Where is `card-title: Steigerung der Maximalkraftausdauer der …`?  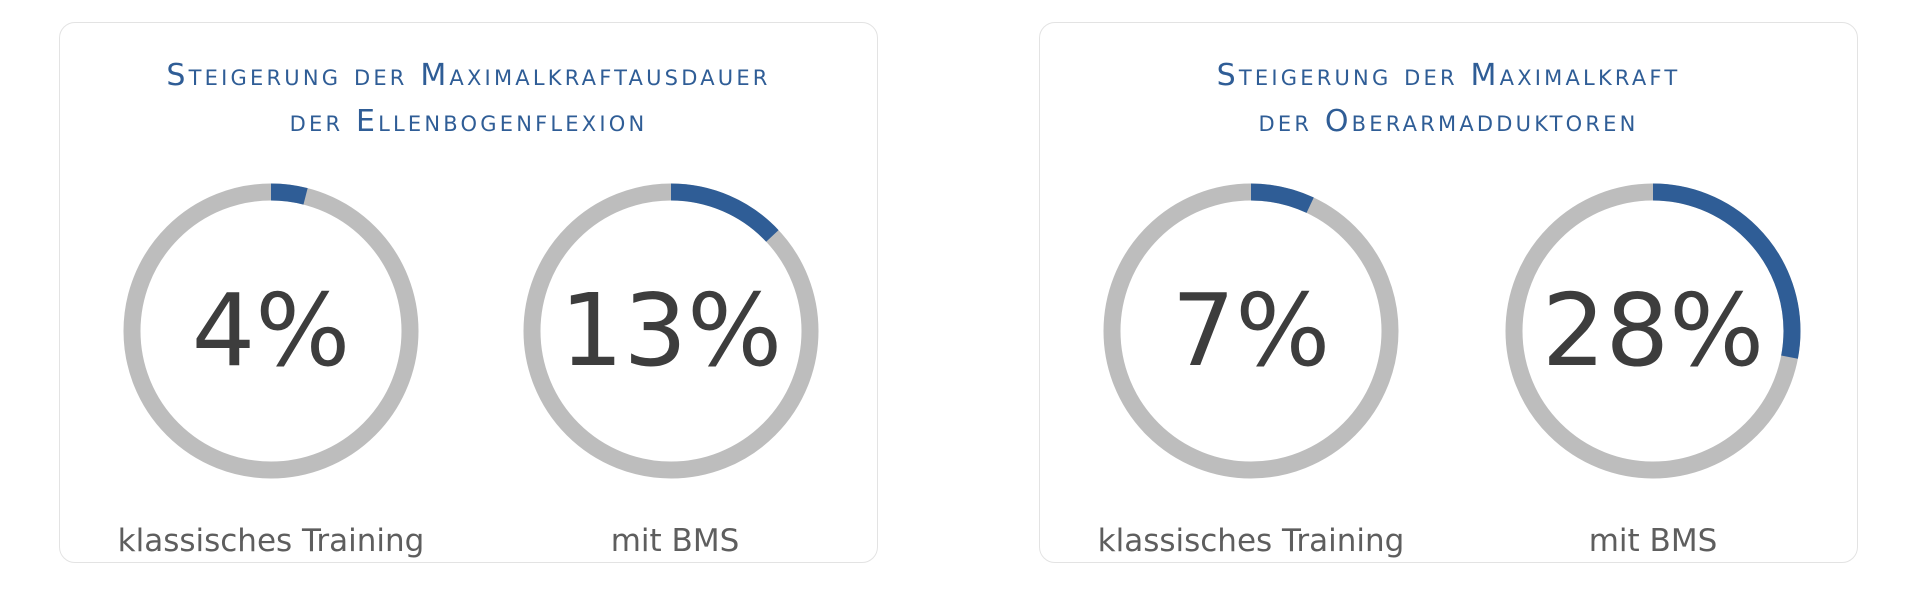
card-title: Steigerung der Maximalkraftausdauer der … is located at coordinates (468, 99).